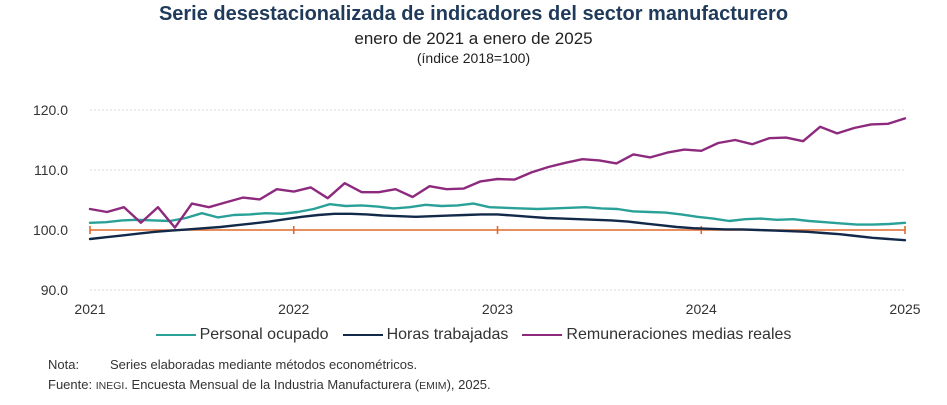 The width and height of the screenshot is (947, 405). What do you see at coordinates (468, 384) in the screenshot?
I see `source-text-b: ), 2025.` at bounding box center [468, 384].